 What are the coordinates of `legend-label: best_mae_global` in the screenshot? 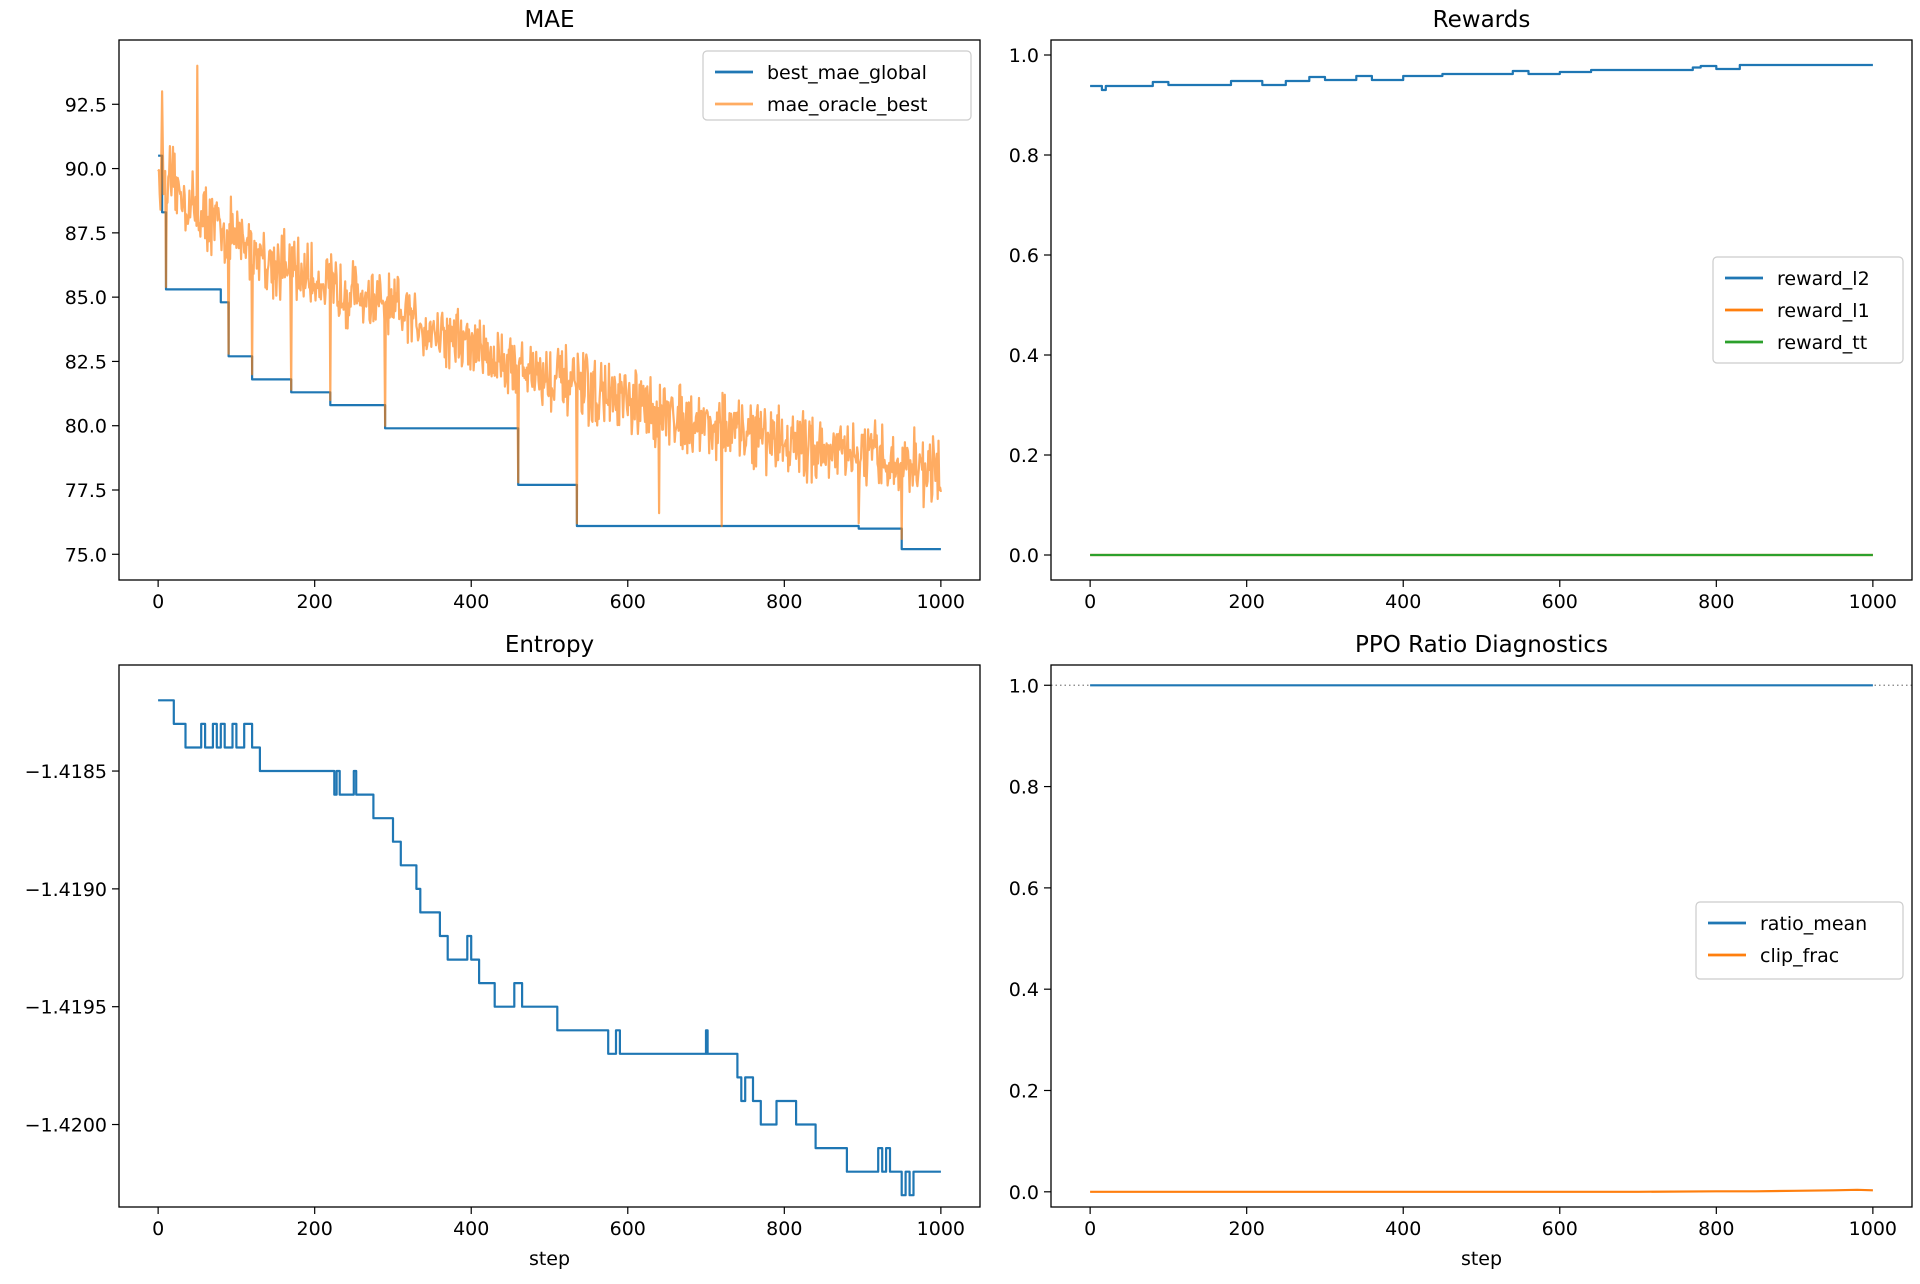 It's located at (847, 73).